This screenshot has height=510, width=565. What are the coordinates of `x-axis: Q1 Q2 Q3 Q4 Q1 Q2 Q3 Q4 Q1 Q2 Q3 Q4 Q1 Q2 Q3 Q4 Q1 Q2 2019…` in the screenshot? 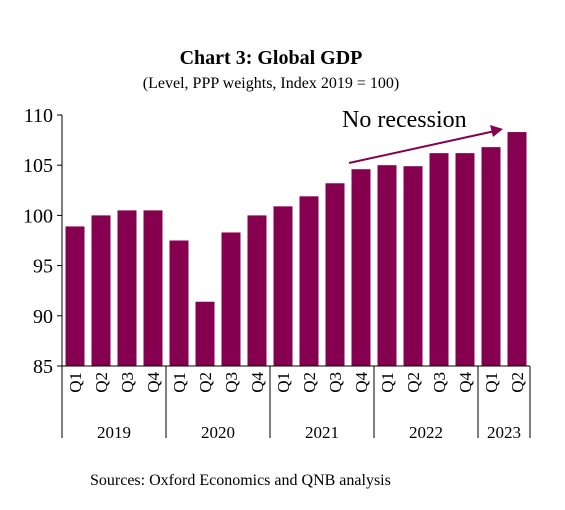 It's located at (296, 403).